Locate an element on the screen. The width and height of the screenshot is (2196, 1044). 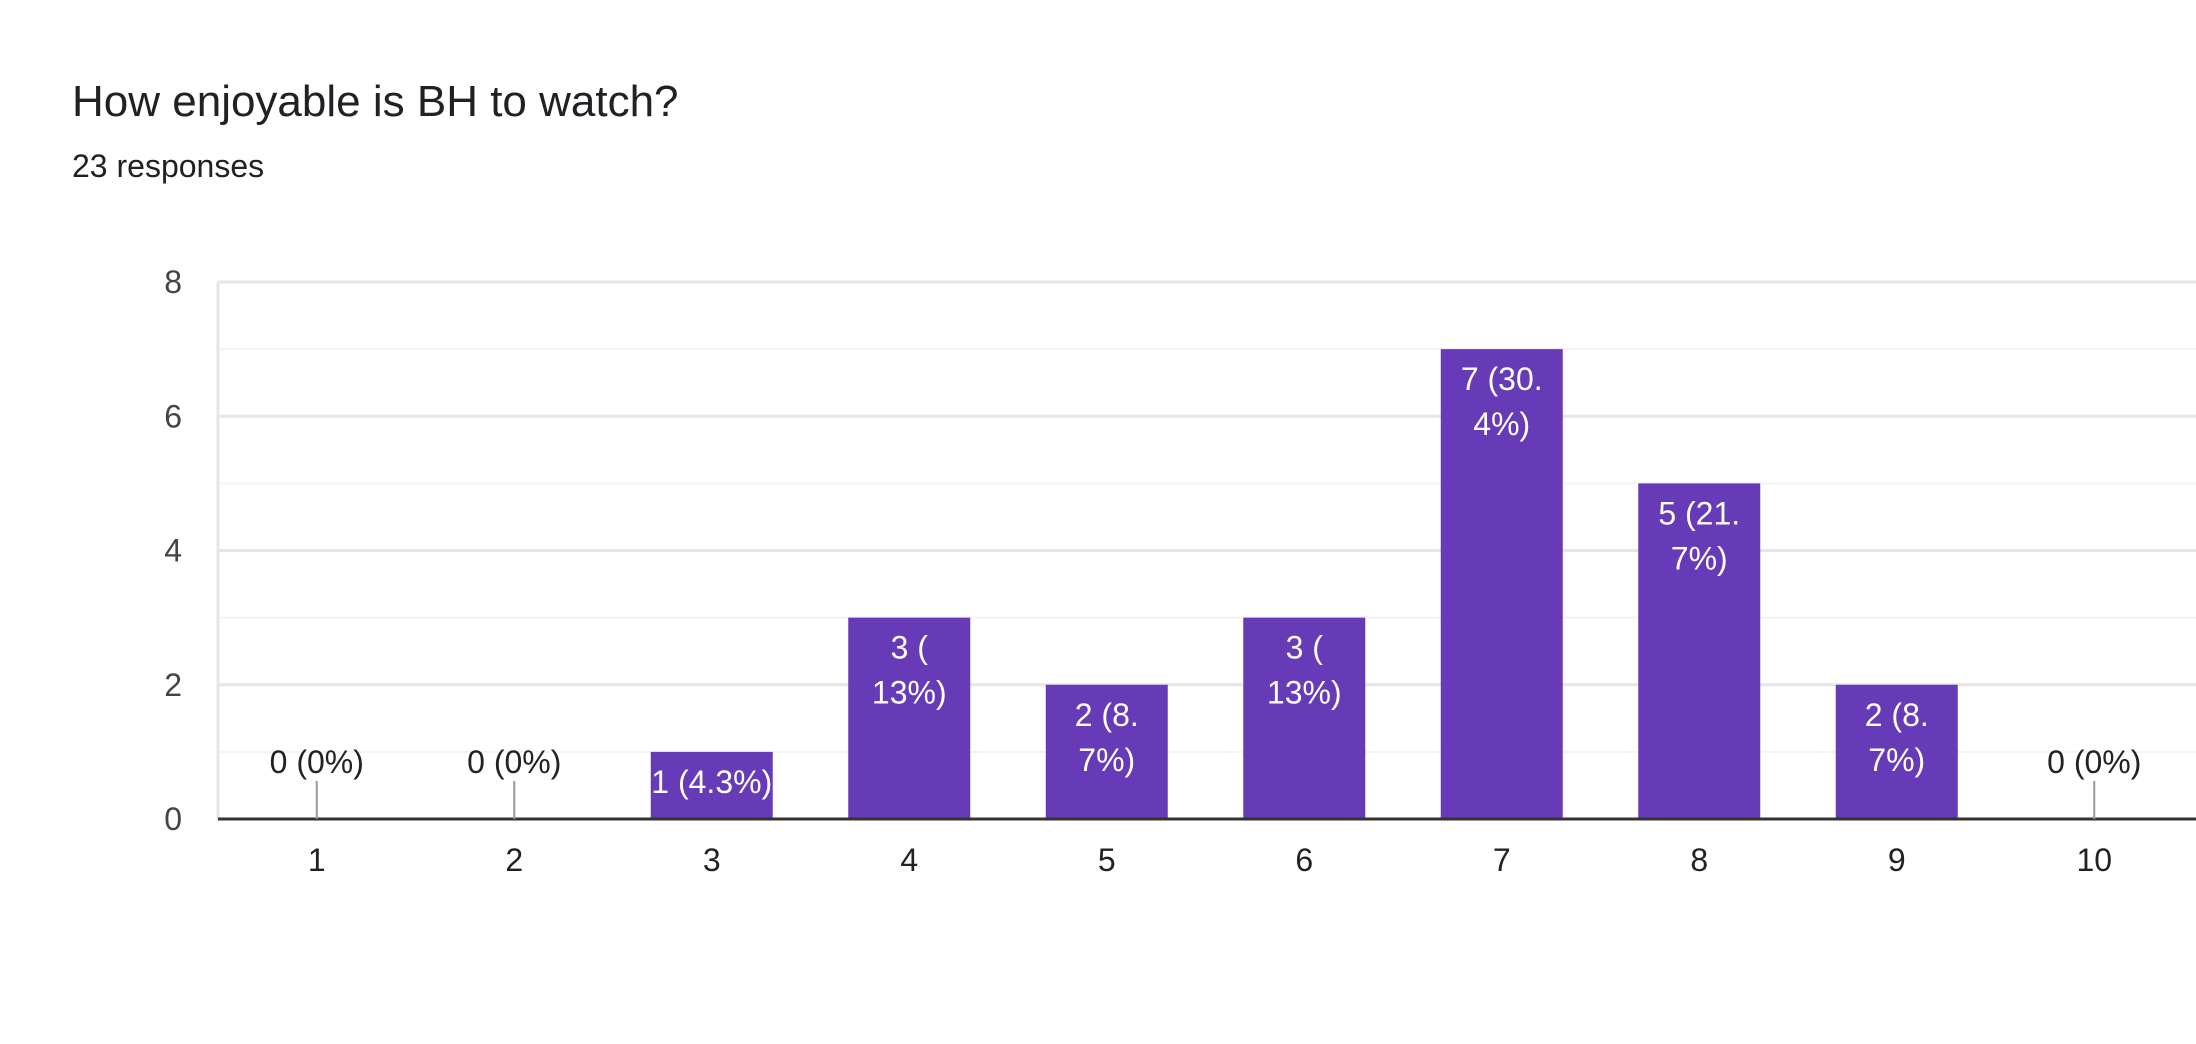
y-tick-label: 2 is located at coordinates (173, 685).